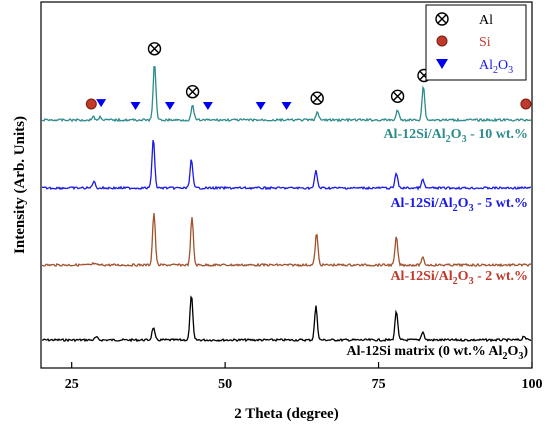 Image resolution: width=550 pixels, height=432 pixels. I want to click on x-tick-label-0: 25, so click(72, 384).